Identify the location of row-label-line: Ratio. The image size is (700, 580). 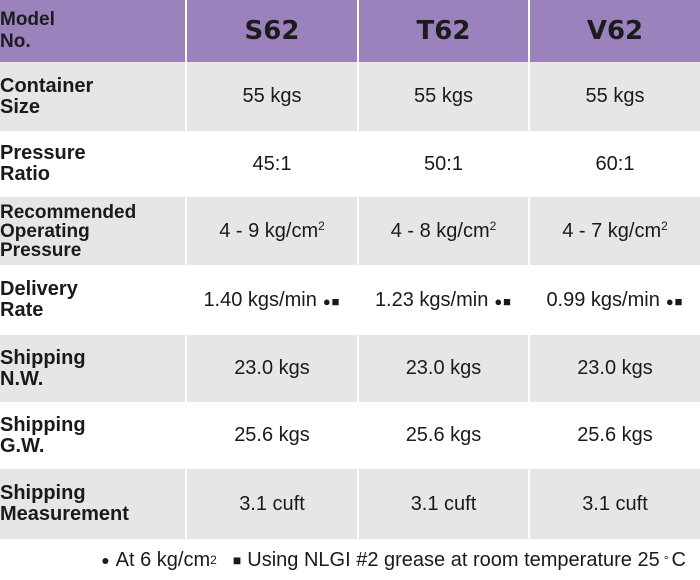
(25, 174).